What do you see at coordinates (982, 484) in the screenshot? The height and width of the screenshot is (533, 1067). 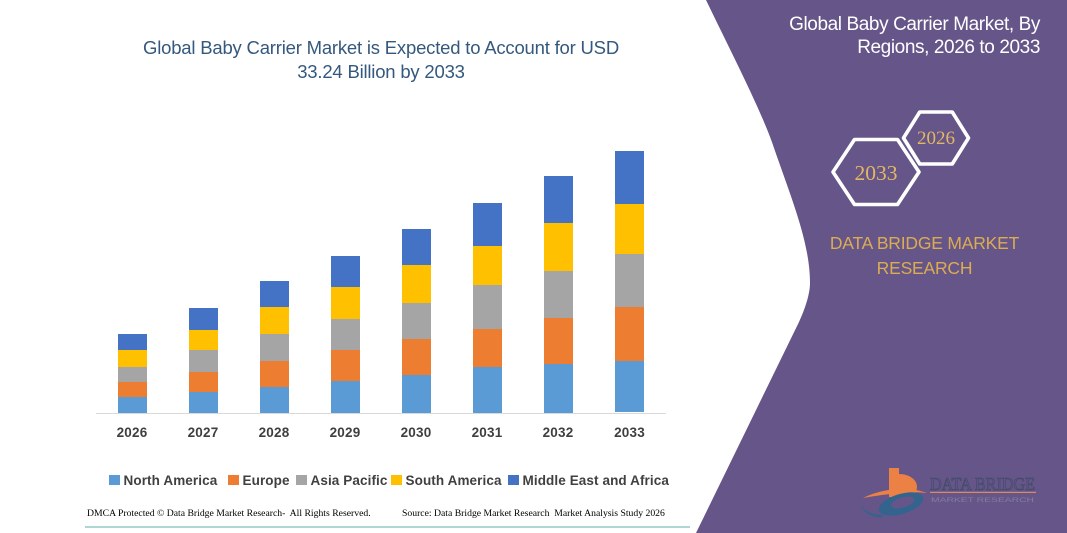 I see `svg-text: DATA BRIDGE` at bounding box center [982, 484].